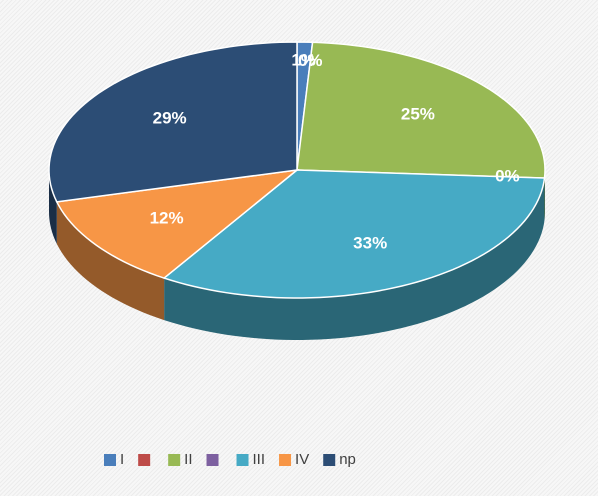 This screenshot has width=598, height=496. What do you see at coordinates (170, 117) in the screenshot?
I see `data-label: 29%` at bounding box center [170, 117].